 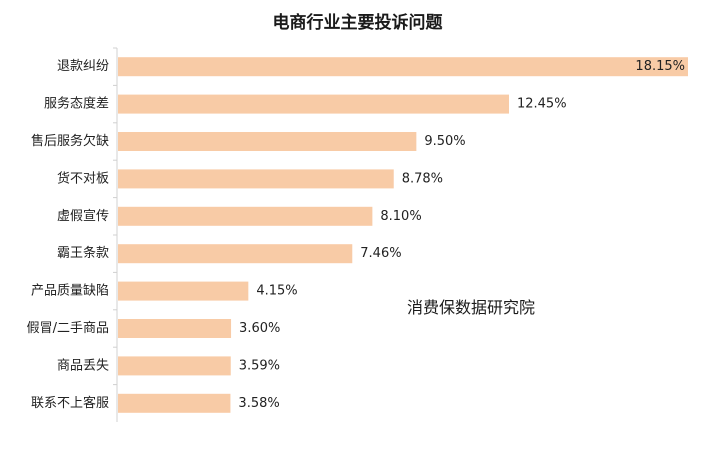 I want to click on source-watermark: 消费保数据研究院, so click(x=471, y=307).